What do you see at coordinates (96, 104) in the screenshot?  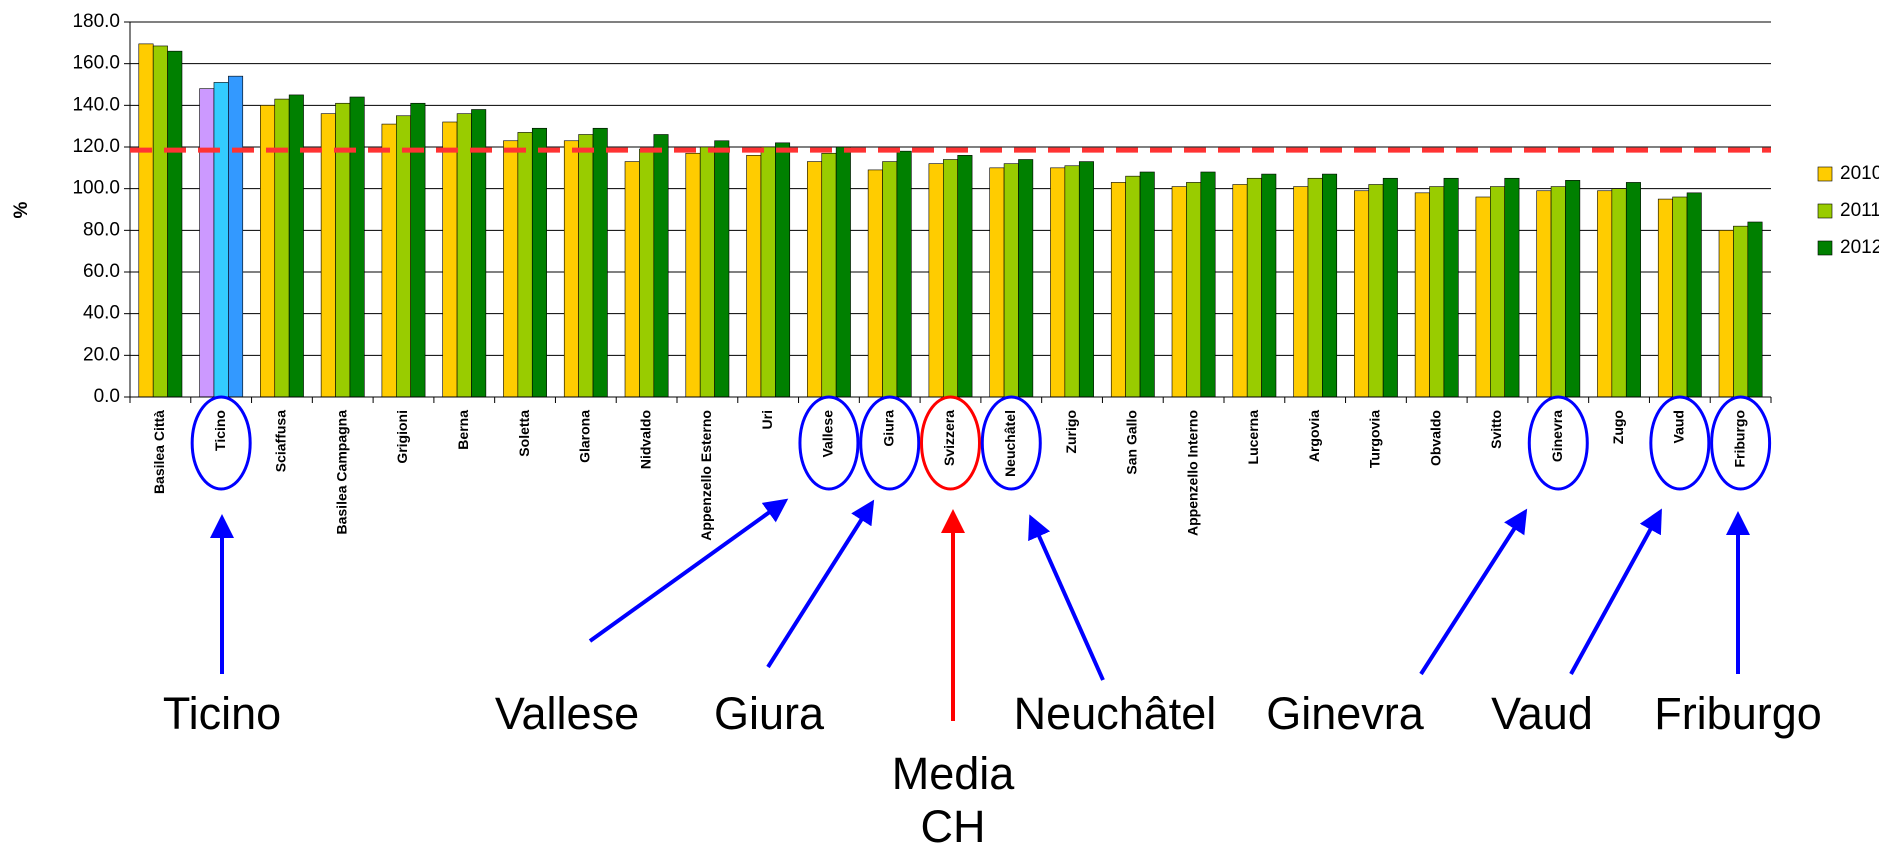 I see `y-tick-label: 140.0` at bounding box center [96, 104].